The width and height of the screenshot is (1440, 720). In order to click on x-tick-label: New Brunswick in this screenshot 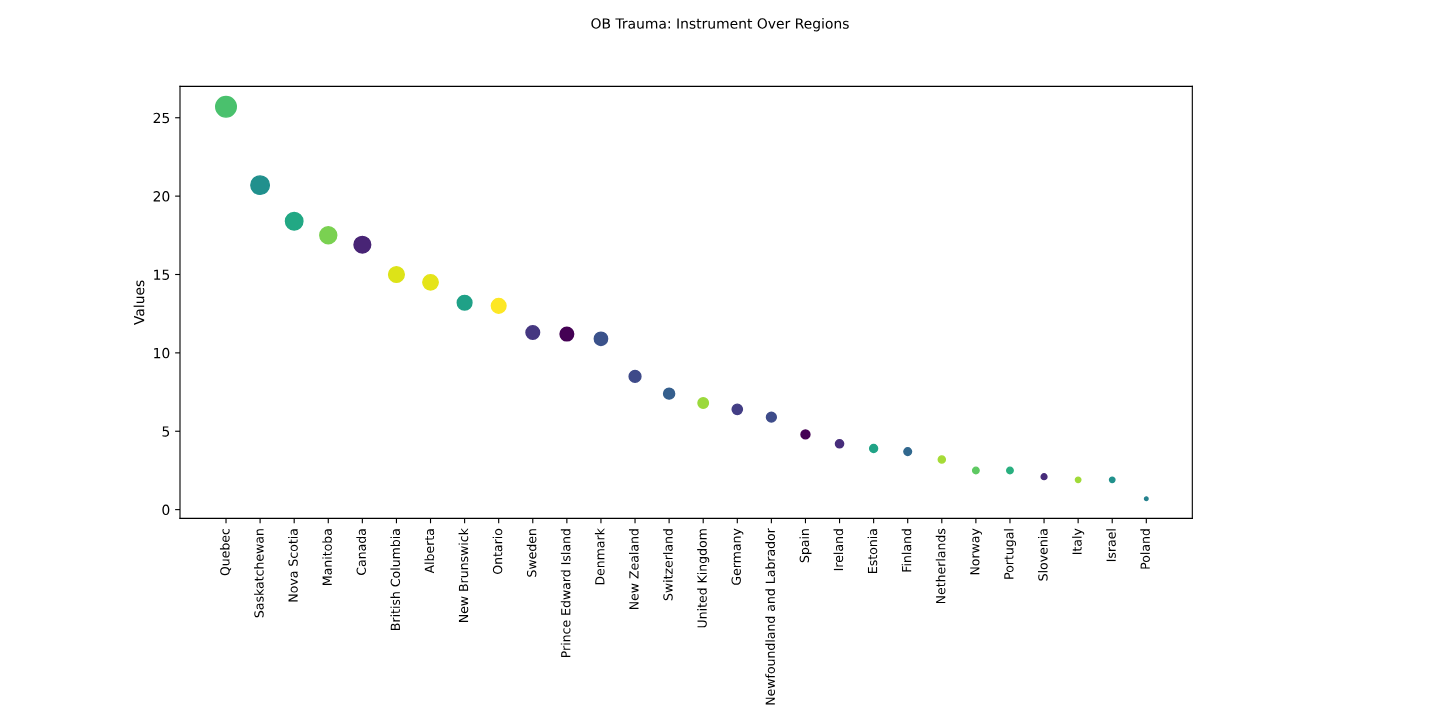, I will do `click(463, 575)`.